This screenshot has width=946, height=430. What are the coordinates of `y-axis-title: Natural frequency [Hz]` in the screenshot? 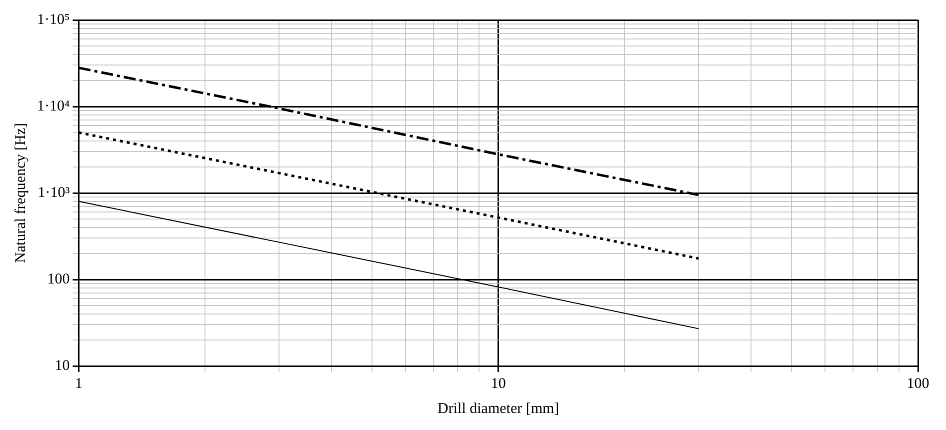 It's located at (20, 193).